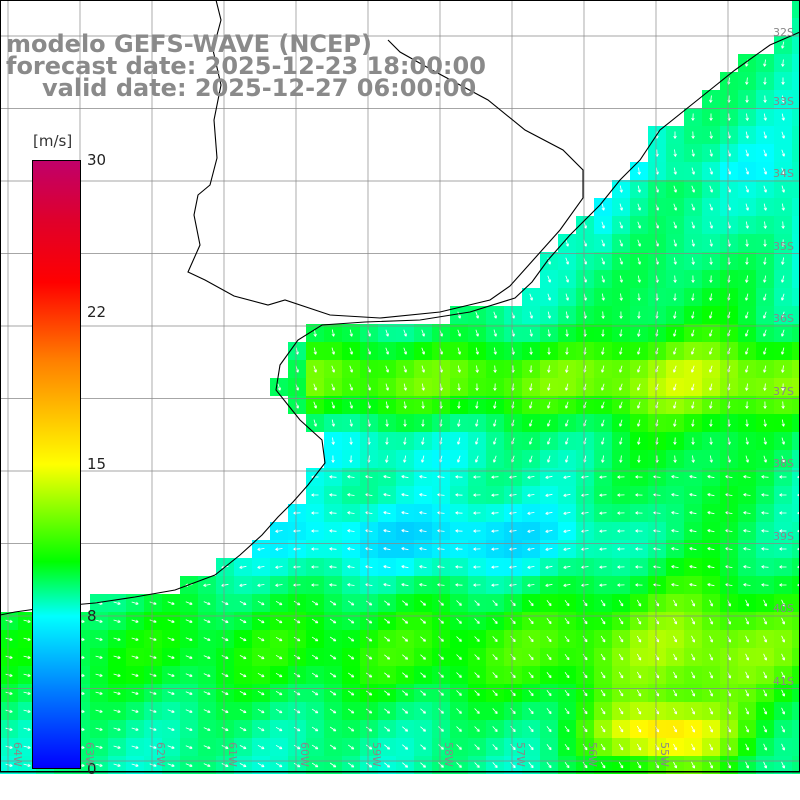  What do you see at coordinates (97, 464) in the screenshot?
I see `colorbar-tick-15: 15` at bounding box center [97, 464].